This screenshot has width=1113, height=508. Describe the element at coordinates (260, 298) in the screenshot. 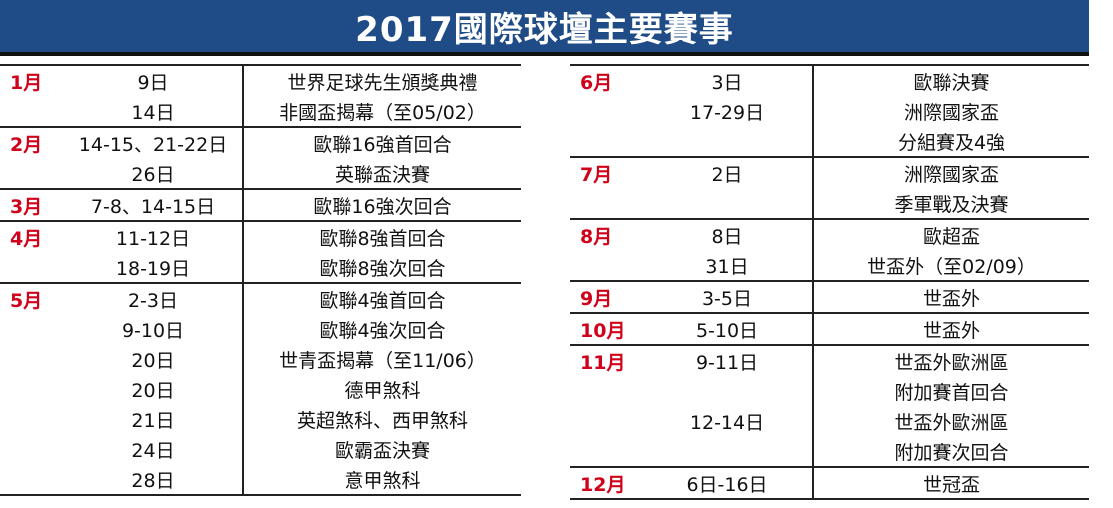

I see `table-row: 5月 2-3日 歐聯4強首回合` at that location.